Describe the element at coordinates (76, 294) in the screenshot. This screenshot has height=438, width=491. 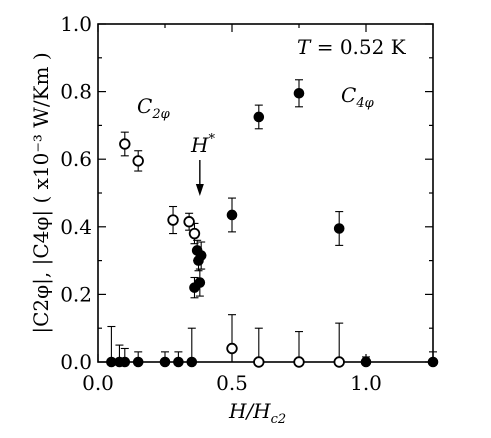
I see `y-tick-label: 0.2` at that location.